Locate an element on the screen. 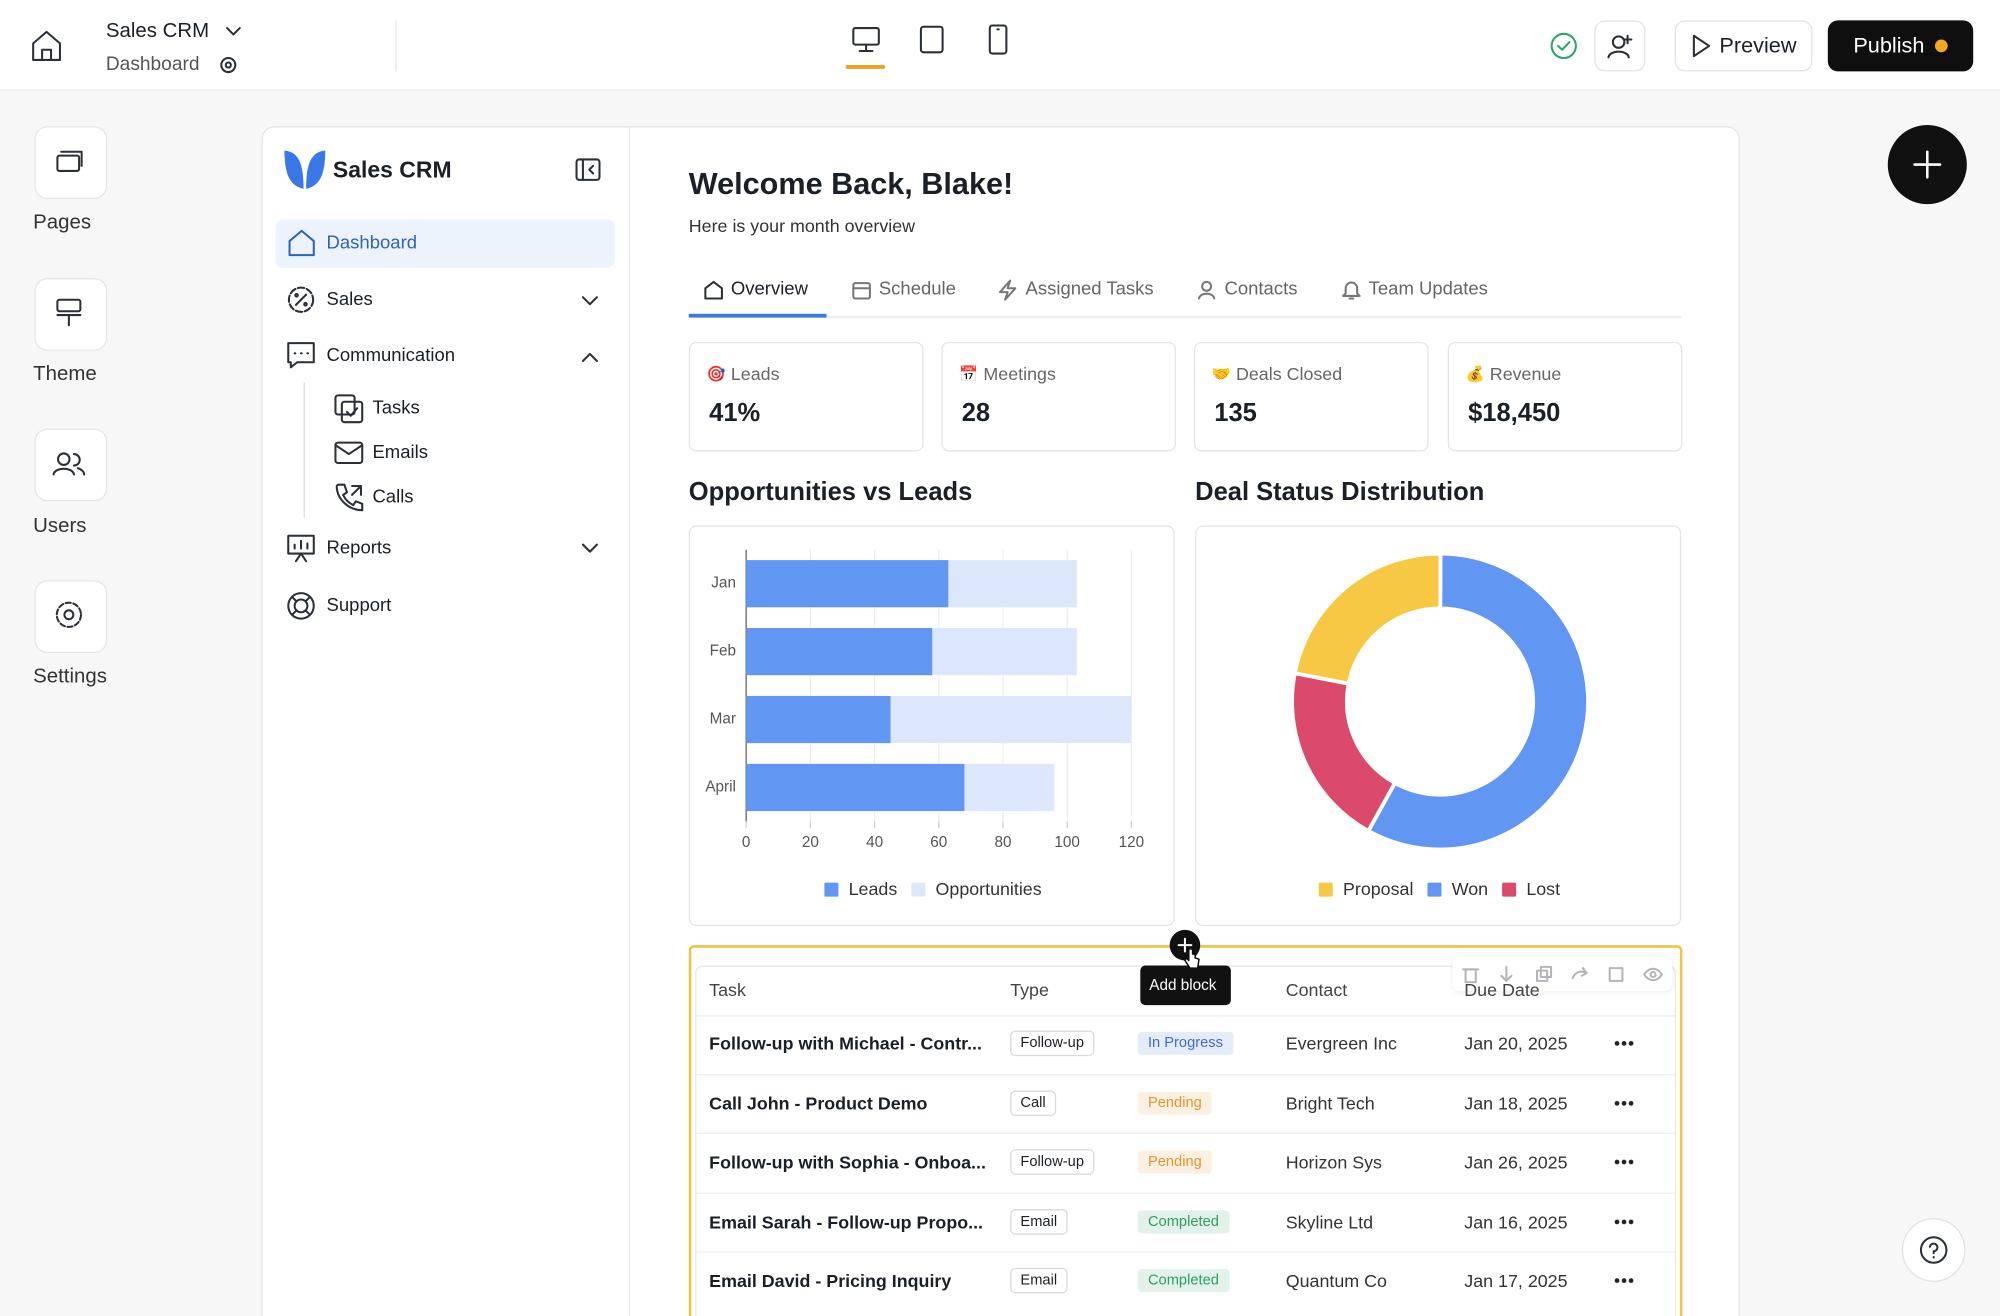 The image size is (2000, 1316). sub-nav-item: Tasks is located at coordinates (396, 408).